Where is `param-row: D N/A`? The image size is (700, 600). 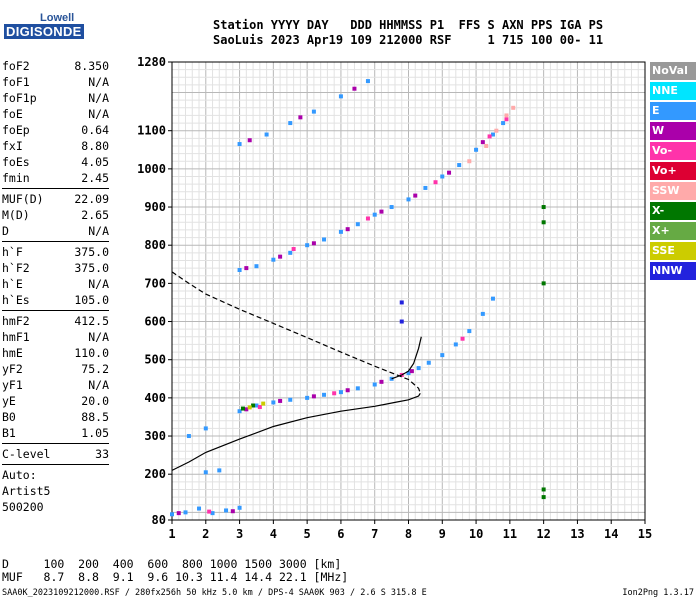 param-row: D N/A is located at coordinates (55, 231).